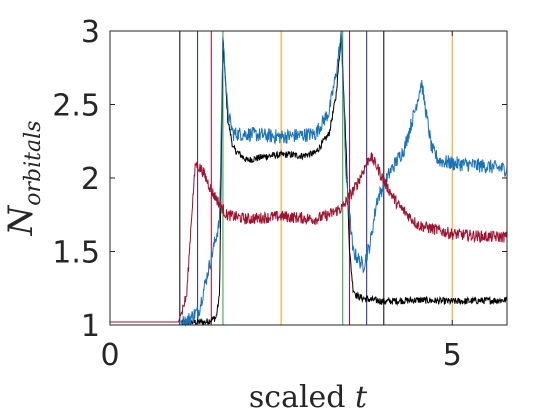 The width and height of the screenshot is (560, 420). Describe the element at coordinates (90, 179) in the screenshot. I see `y-tick-label: 2` at that location.